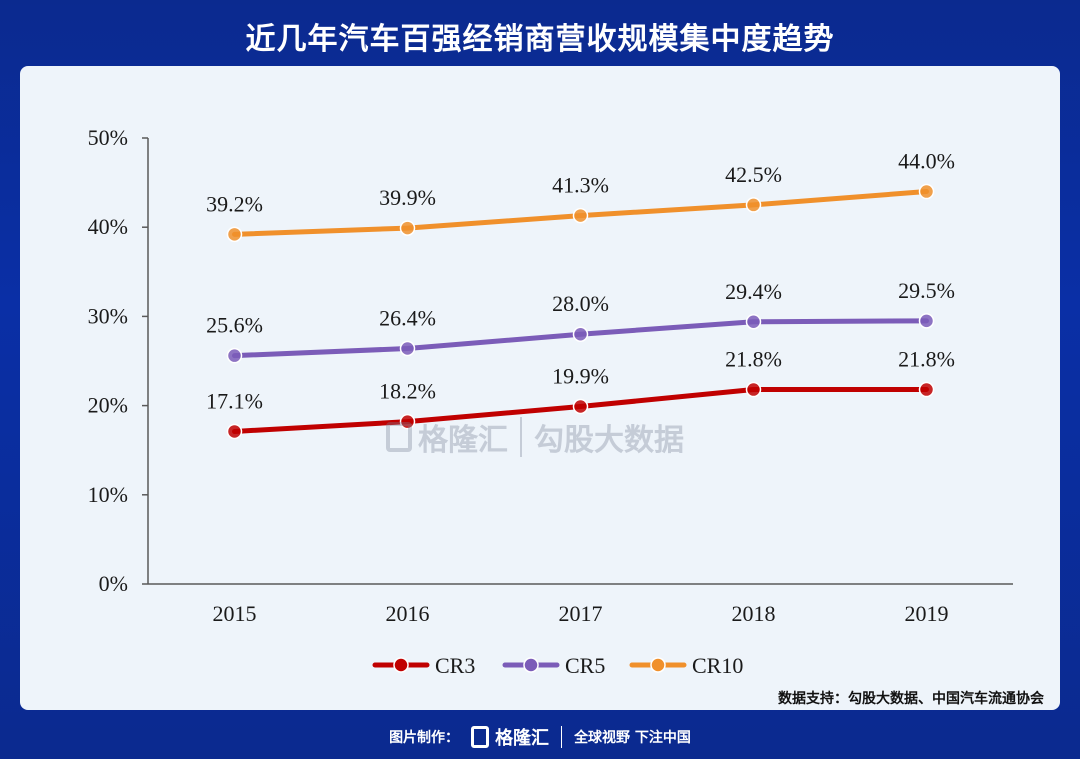 Image resolution: width=1080 pixels, height=759 pixels. Describe the element at coordinates (753, 174) in the screenshot. I see `data-label-cr10: 42.5%` at that location.